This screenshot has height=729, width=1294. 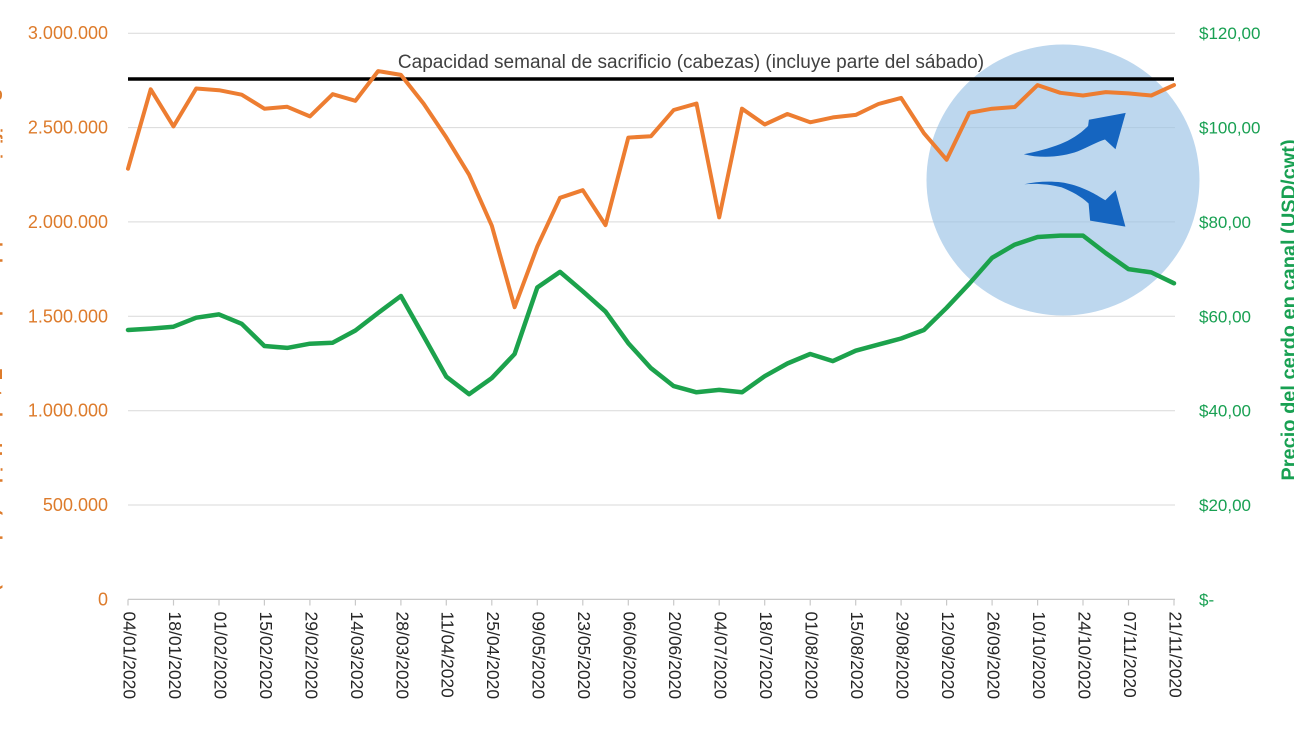 I want to click on svg-text: 01/02/2020, so click(x=220, y=656).